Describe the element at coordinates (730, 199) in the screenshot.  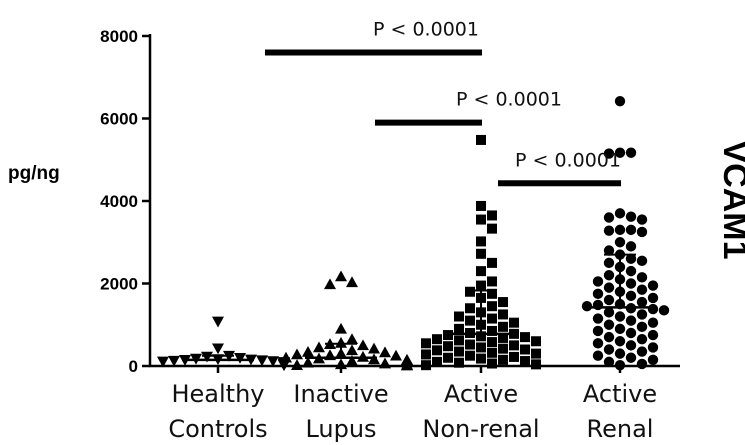
I see `chart-title: VCAM1` at that location.